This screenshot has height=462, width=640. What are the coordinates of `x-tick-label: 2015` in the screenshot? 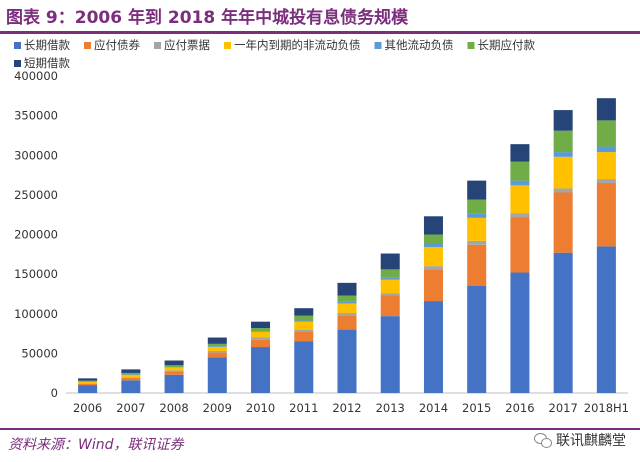 It's located at (476, 408).